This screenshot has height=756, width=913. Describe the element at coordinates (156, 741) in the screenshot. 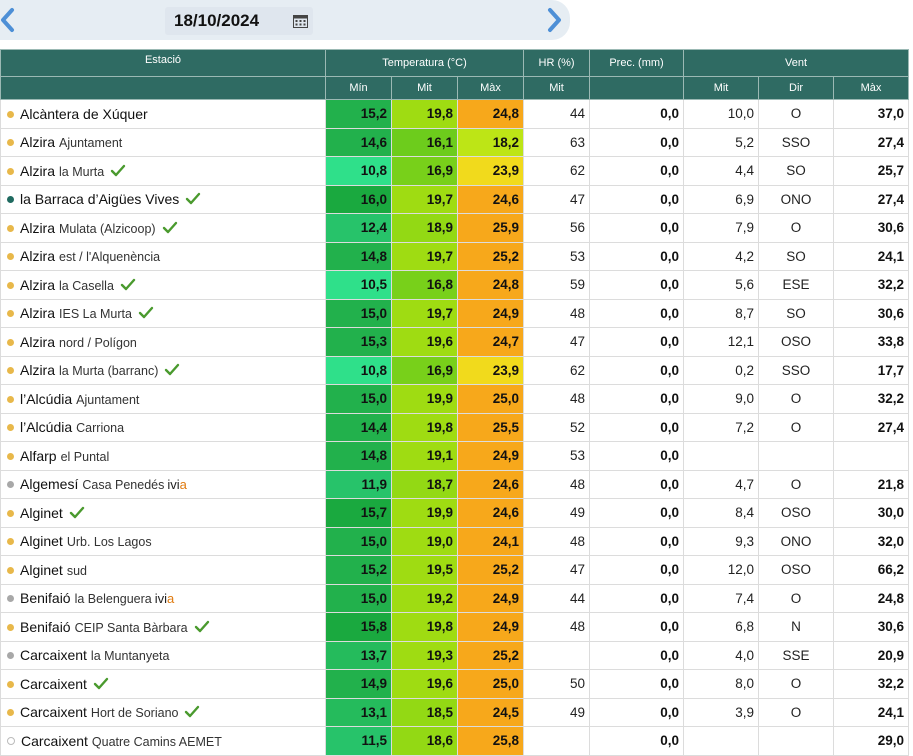

I see `station-location: Quatre Camins AEMET` at that location.